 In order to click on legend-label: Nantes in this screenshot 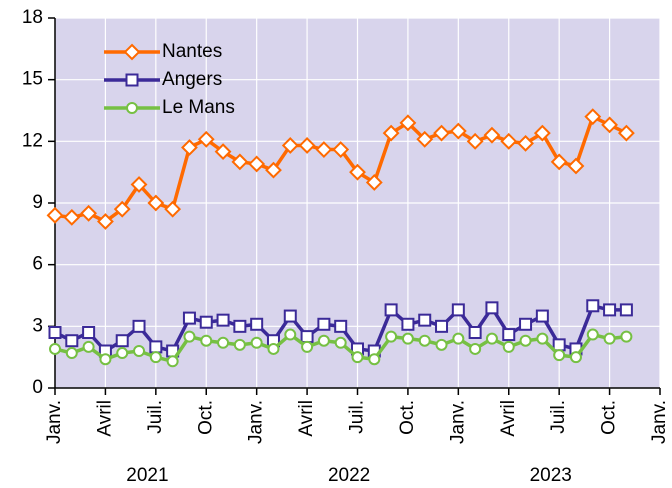, I will do `click(192, 51)`.